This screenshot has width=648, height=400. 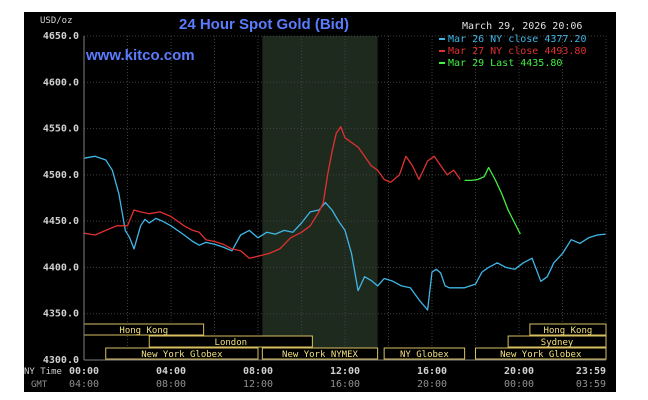 I want to click on timestamp: March 29, 2026 20:06, so click(x=522, y=26).